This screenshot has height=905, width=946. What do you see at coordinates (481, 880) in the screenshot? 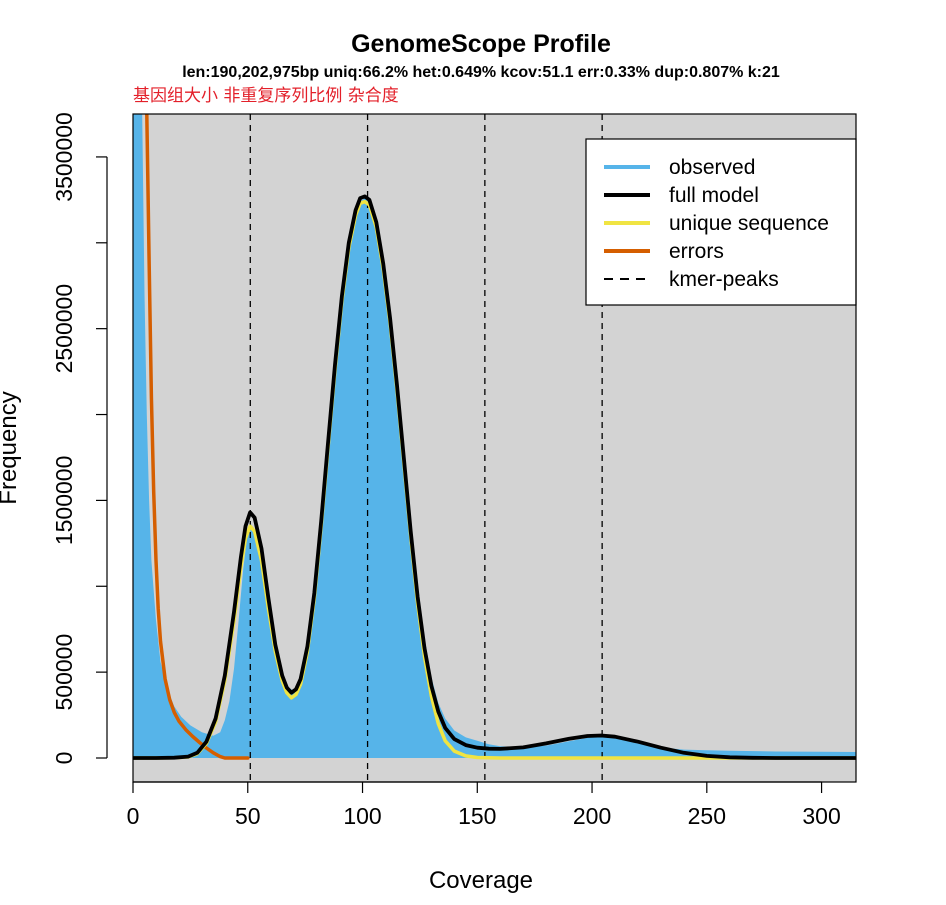
I see `x-axis-title: Coverage` at bounding box center [481, 880].